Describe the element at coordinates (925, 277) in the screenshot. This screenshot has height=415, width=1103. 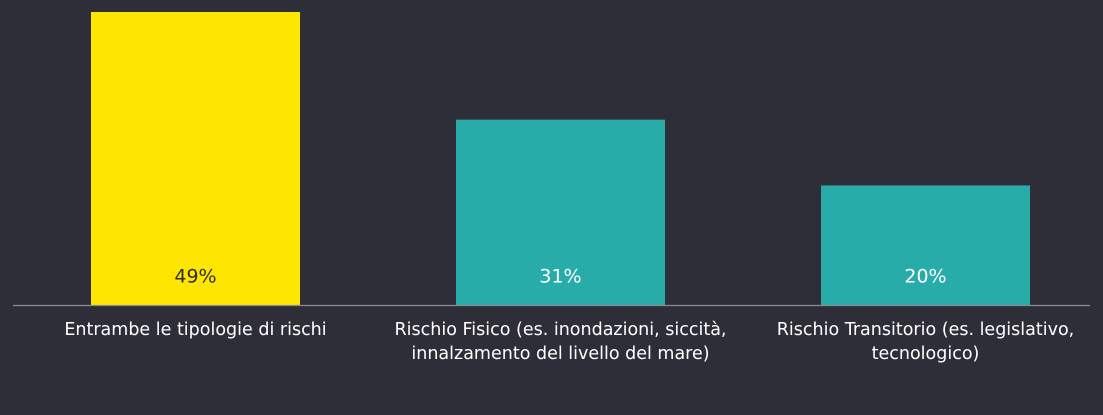
I see `value-label: 20%` at that location.